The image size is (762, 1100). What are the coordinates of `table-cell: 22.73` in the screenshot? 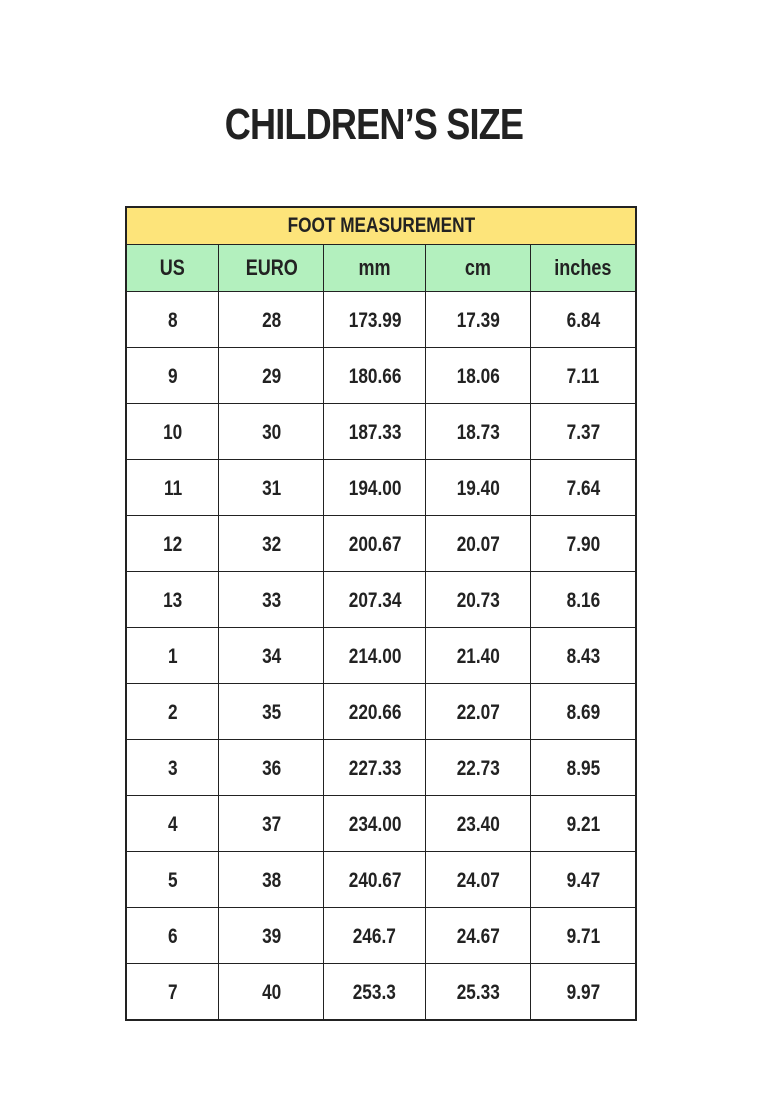 It's located at (478, 767).